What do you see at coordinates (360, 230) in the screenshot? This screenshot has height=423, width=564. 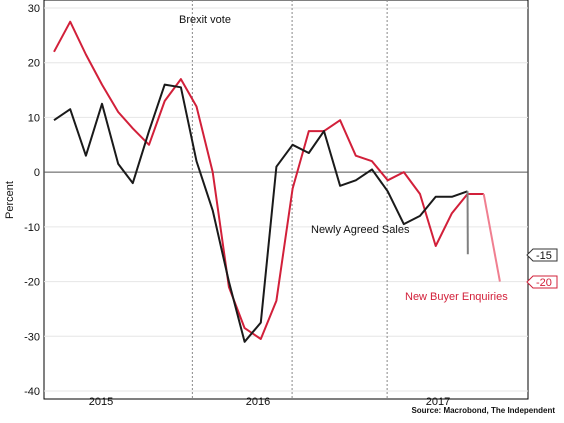 I see `series-label-newly-agreed-sales: Newly Agreed Sales` at bounding box center [360, 230].